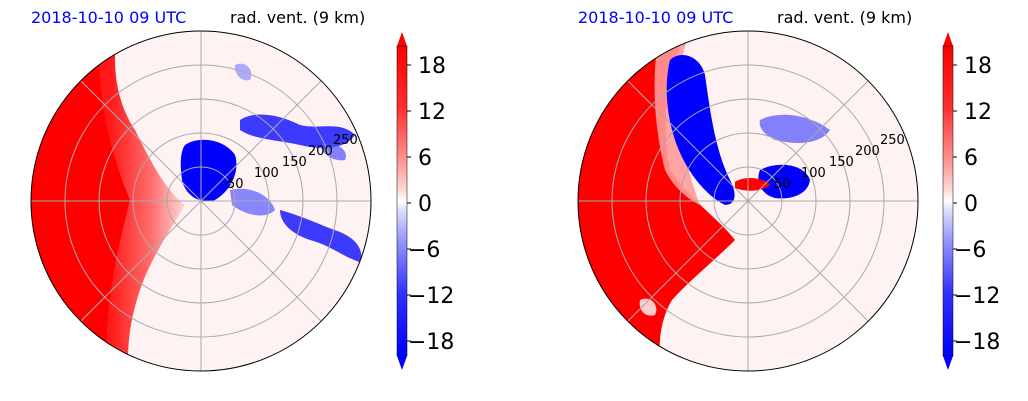 The image size is (1028, 401). What do you see at coordinates (431, 296) in the screenshot?
I see `panel-1-cb-tick-neg12: −12` at bounding box center [431, 296].